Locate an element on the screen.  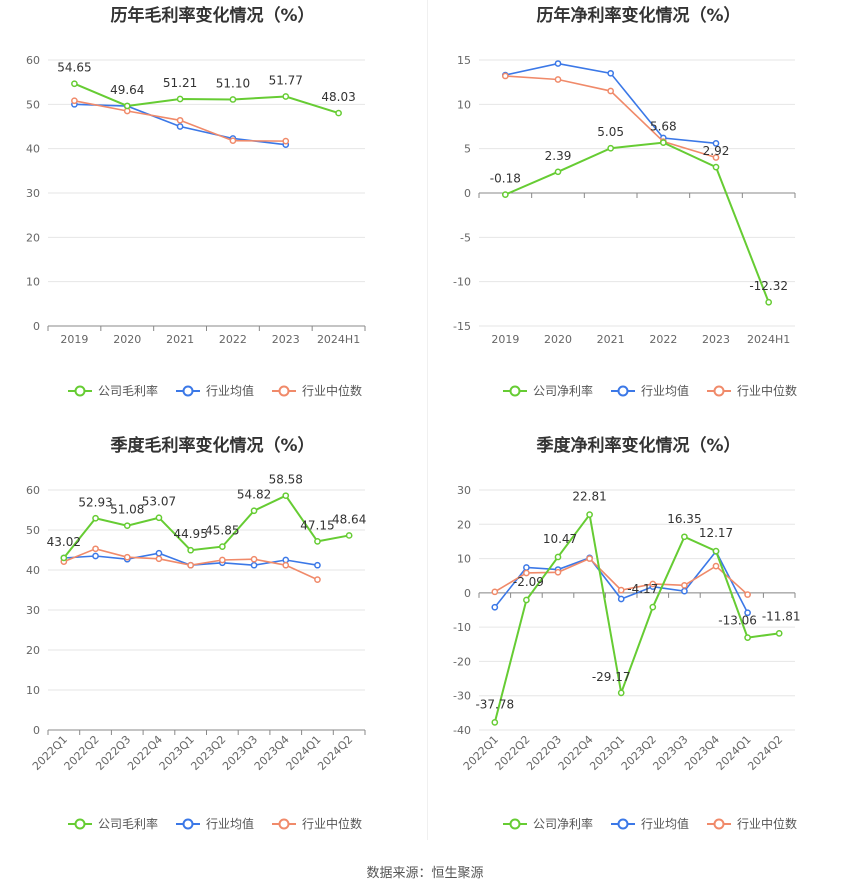
data-label: -29.17 is located at coordinates (611, 677).